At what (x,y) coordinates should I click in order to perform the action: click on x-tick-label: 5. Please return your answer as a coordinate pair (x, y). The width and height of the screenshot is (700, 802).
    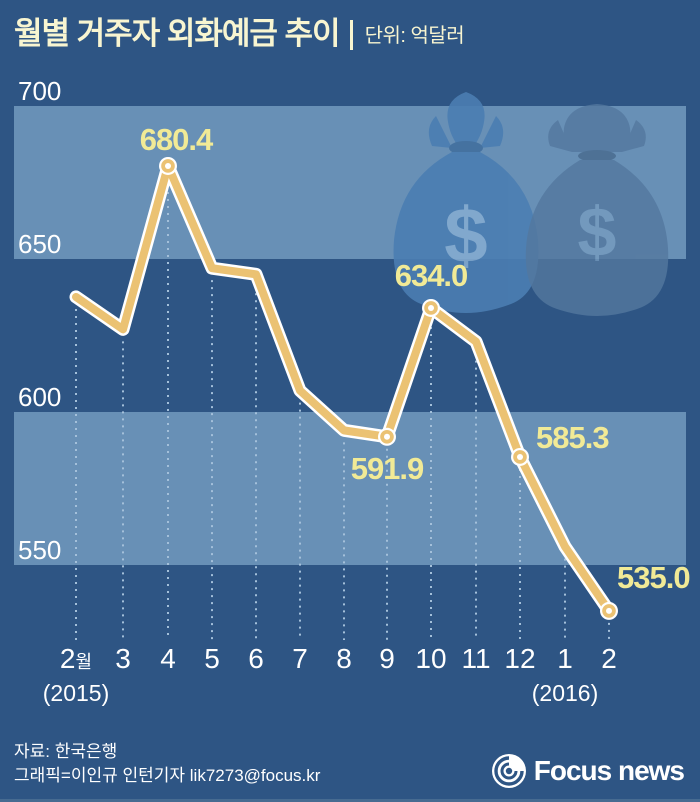
    Looking at the image, I should click on (212, 658).